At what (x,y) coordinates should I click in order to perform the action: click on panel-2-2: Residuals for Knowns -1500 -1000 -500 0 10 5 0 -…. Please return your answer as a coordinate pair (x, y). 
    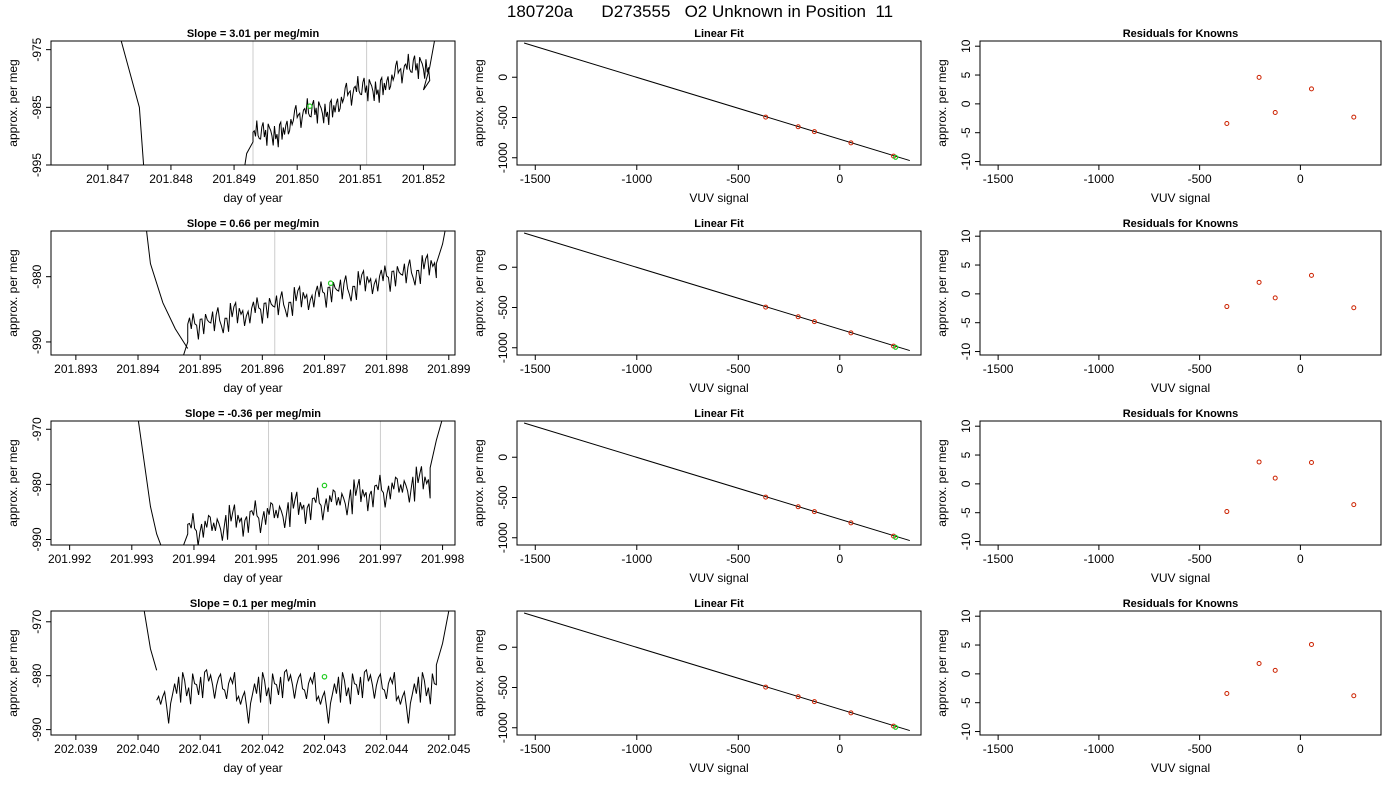
    Looking at the image, I should click on (1158, 496).